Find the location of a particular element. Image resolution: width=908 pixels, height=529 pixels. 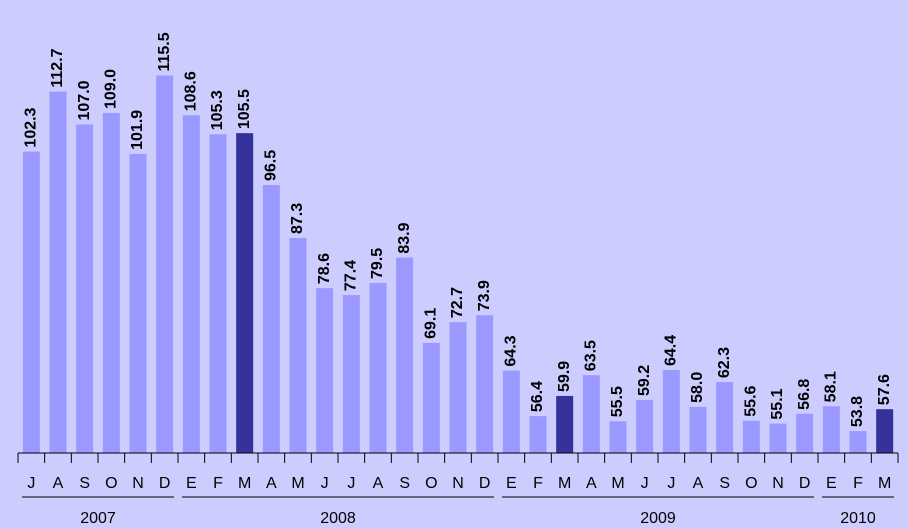

value-label: 64.4 is located at coordinates (671, 350).